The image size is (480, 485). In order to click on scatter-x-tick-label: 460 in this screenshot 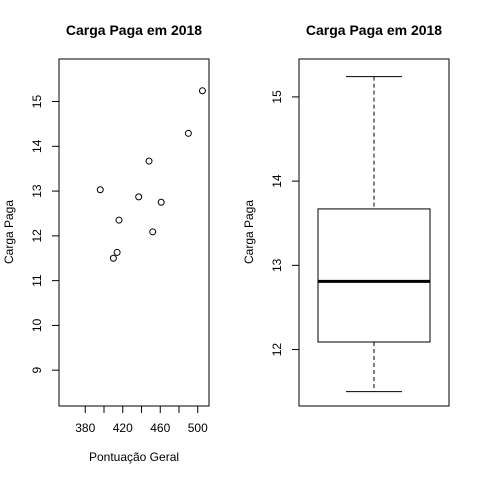, I will do `click(160, 428)`.